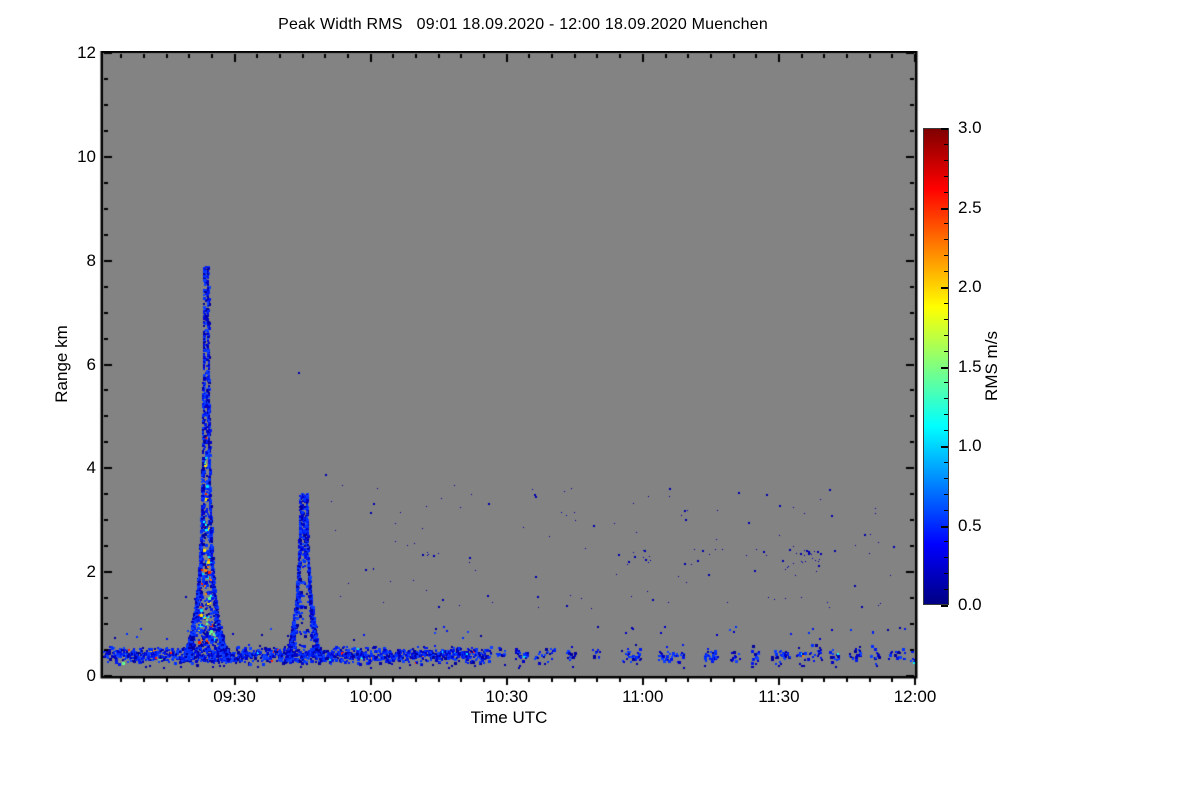 Image resolution: width=1200 pixels, height=800 pixels. I want to click on x-tick-label: 11:00, so click(643, 696).